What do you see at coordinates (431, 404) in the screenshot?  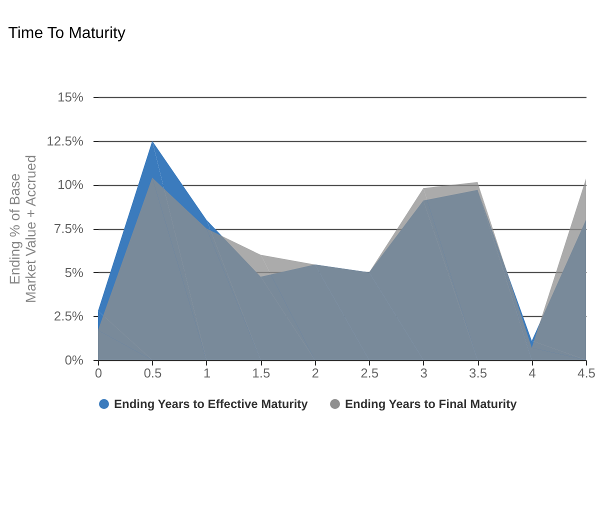 I see `legend-label: Ending Years to Final Maturity` at bounding box center [431, 404].